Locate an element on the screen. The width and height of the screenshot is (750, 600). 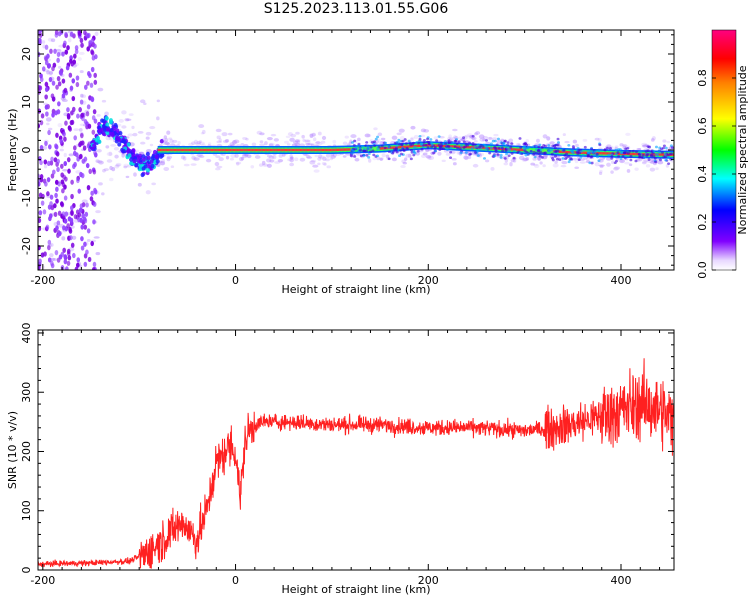
spectrogram-y-axis-label: Frequency (Hz) is located at coordinates (12, 150).